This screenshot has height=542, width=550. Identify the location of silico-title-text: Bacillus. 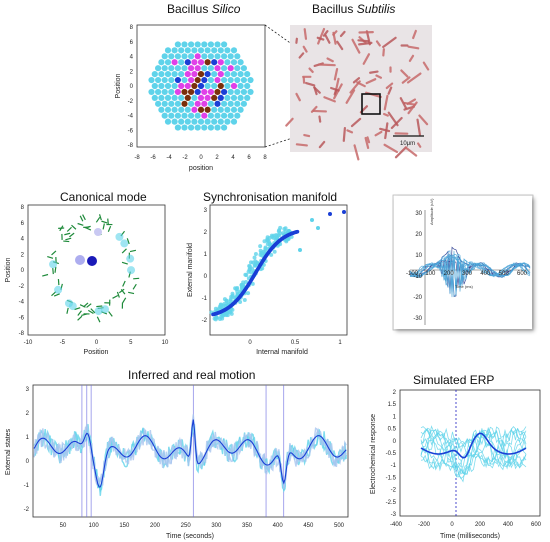
(189, 9).